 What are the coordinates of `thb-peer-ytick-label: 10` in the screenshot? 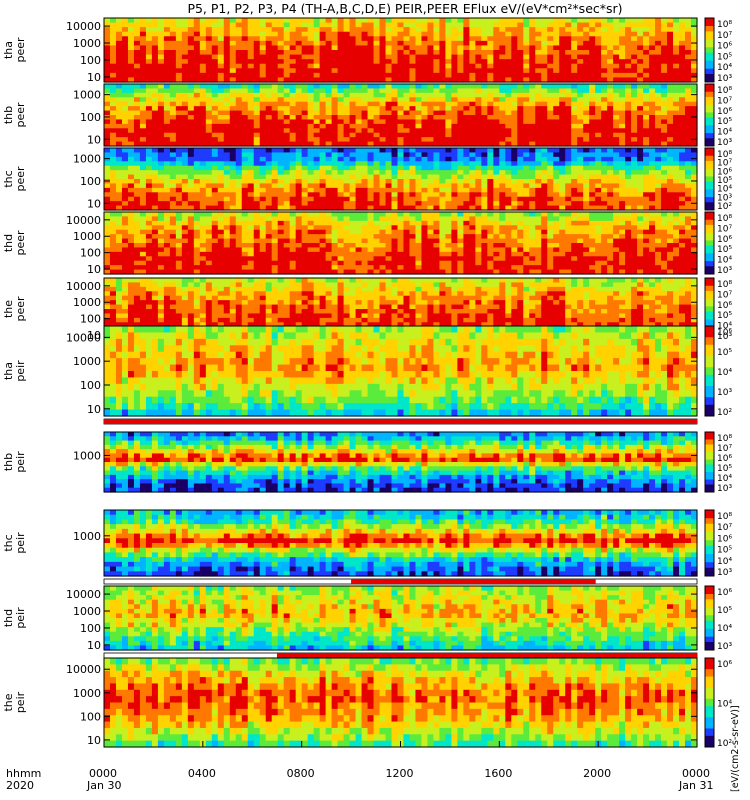 It's located at (94, 139).